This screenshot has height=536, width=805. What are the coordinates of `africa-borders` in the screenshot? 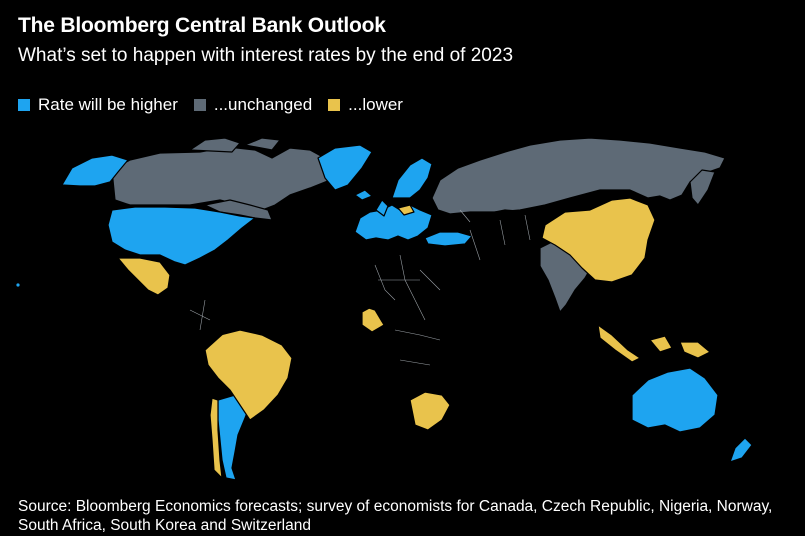 It's located at (407, 310).